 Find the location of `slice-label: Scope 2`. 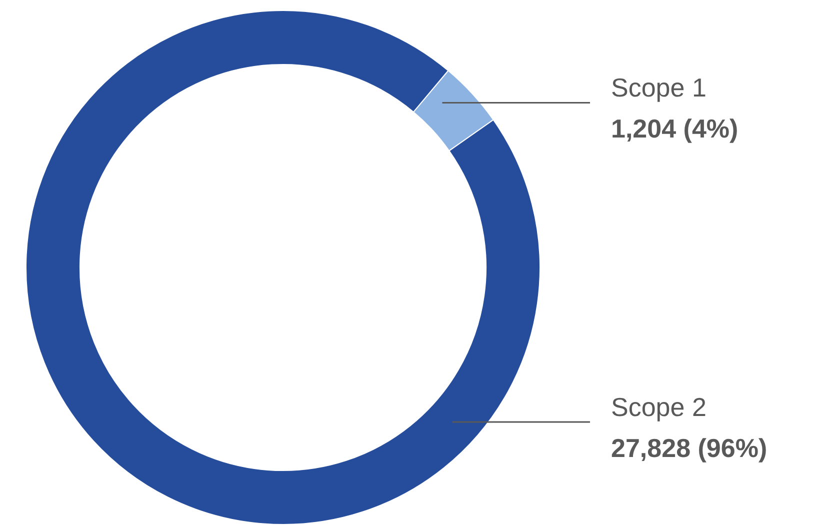

slice-label: Scope 2 is located at coordinates (658, 407).